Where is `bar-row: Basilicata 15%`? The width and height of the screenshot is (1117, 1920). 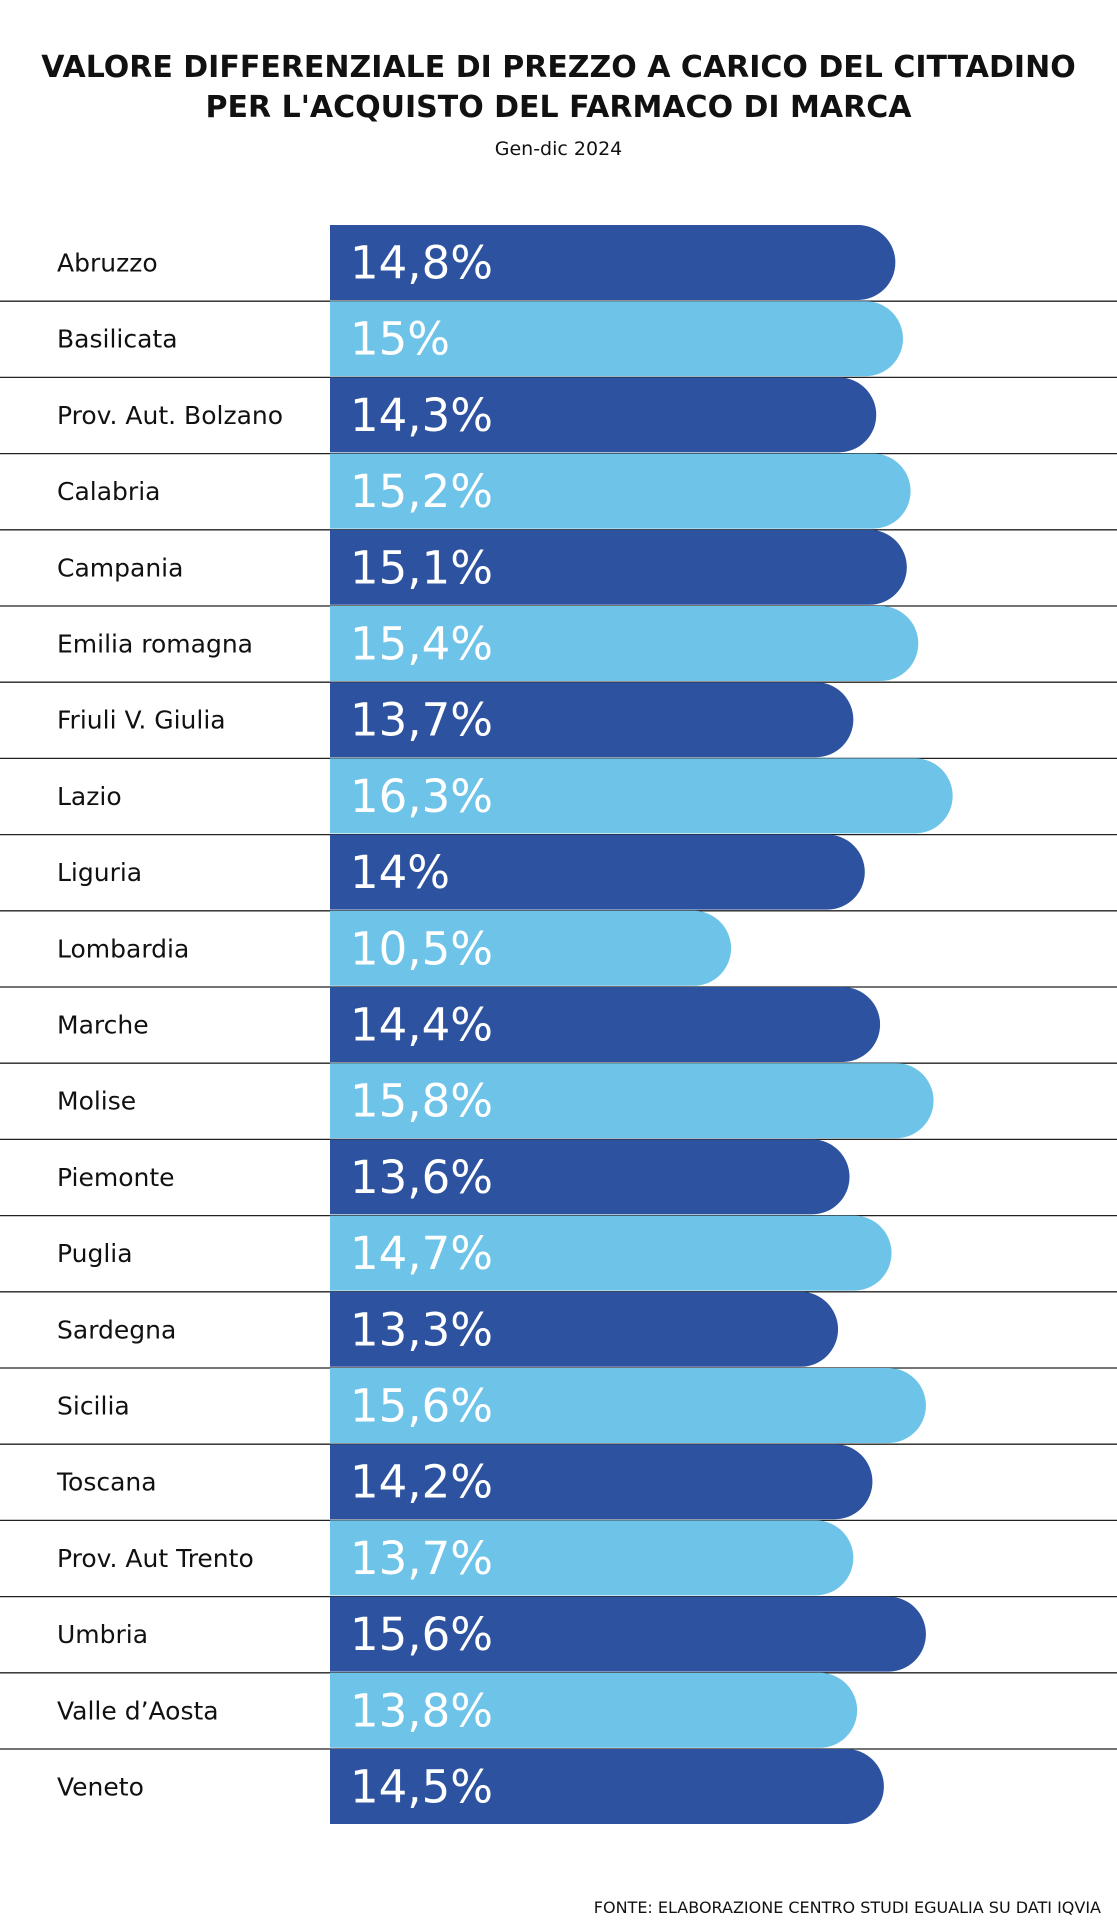
bar-row: Basilicata 15% is located at coordinates (558, 340).